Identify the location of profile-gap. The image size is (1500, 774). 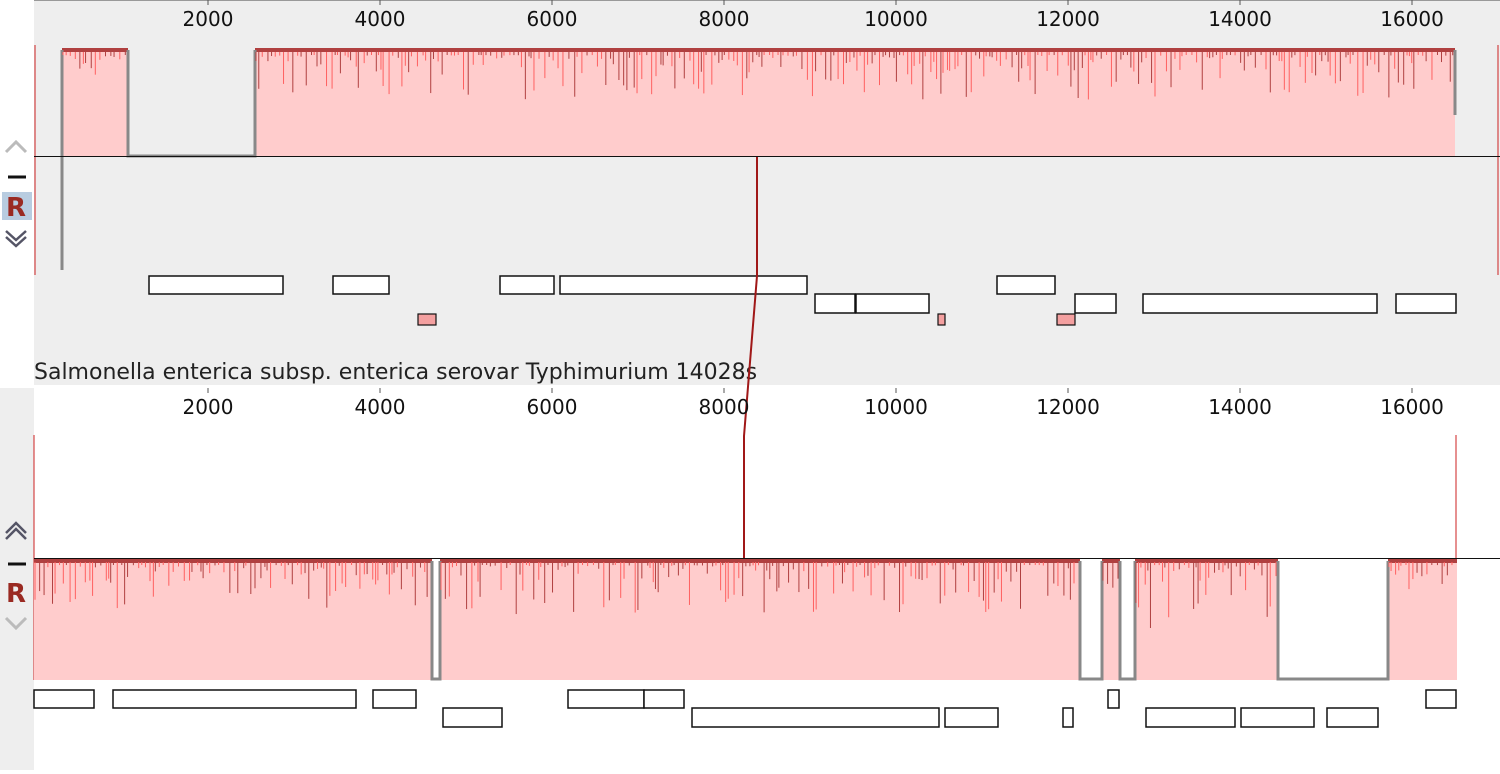
(910, 621).